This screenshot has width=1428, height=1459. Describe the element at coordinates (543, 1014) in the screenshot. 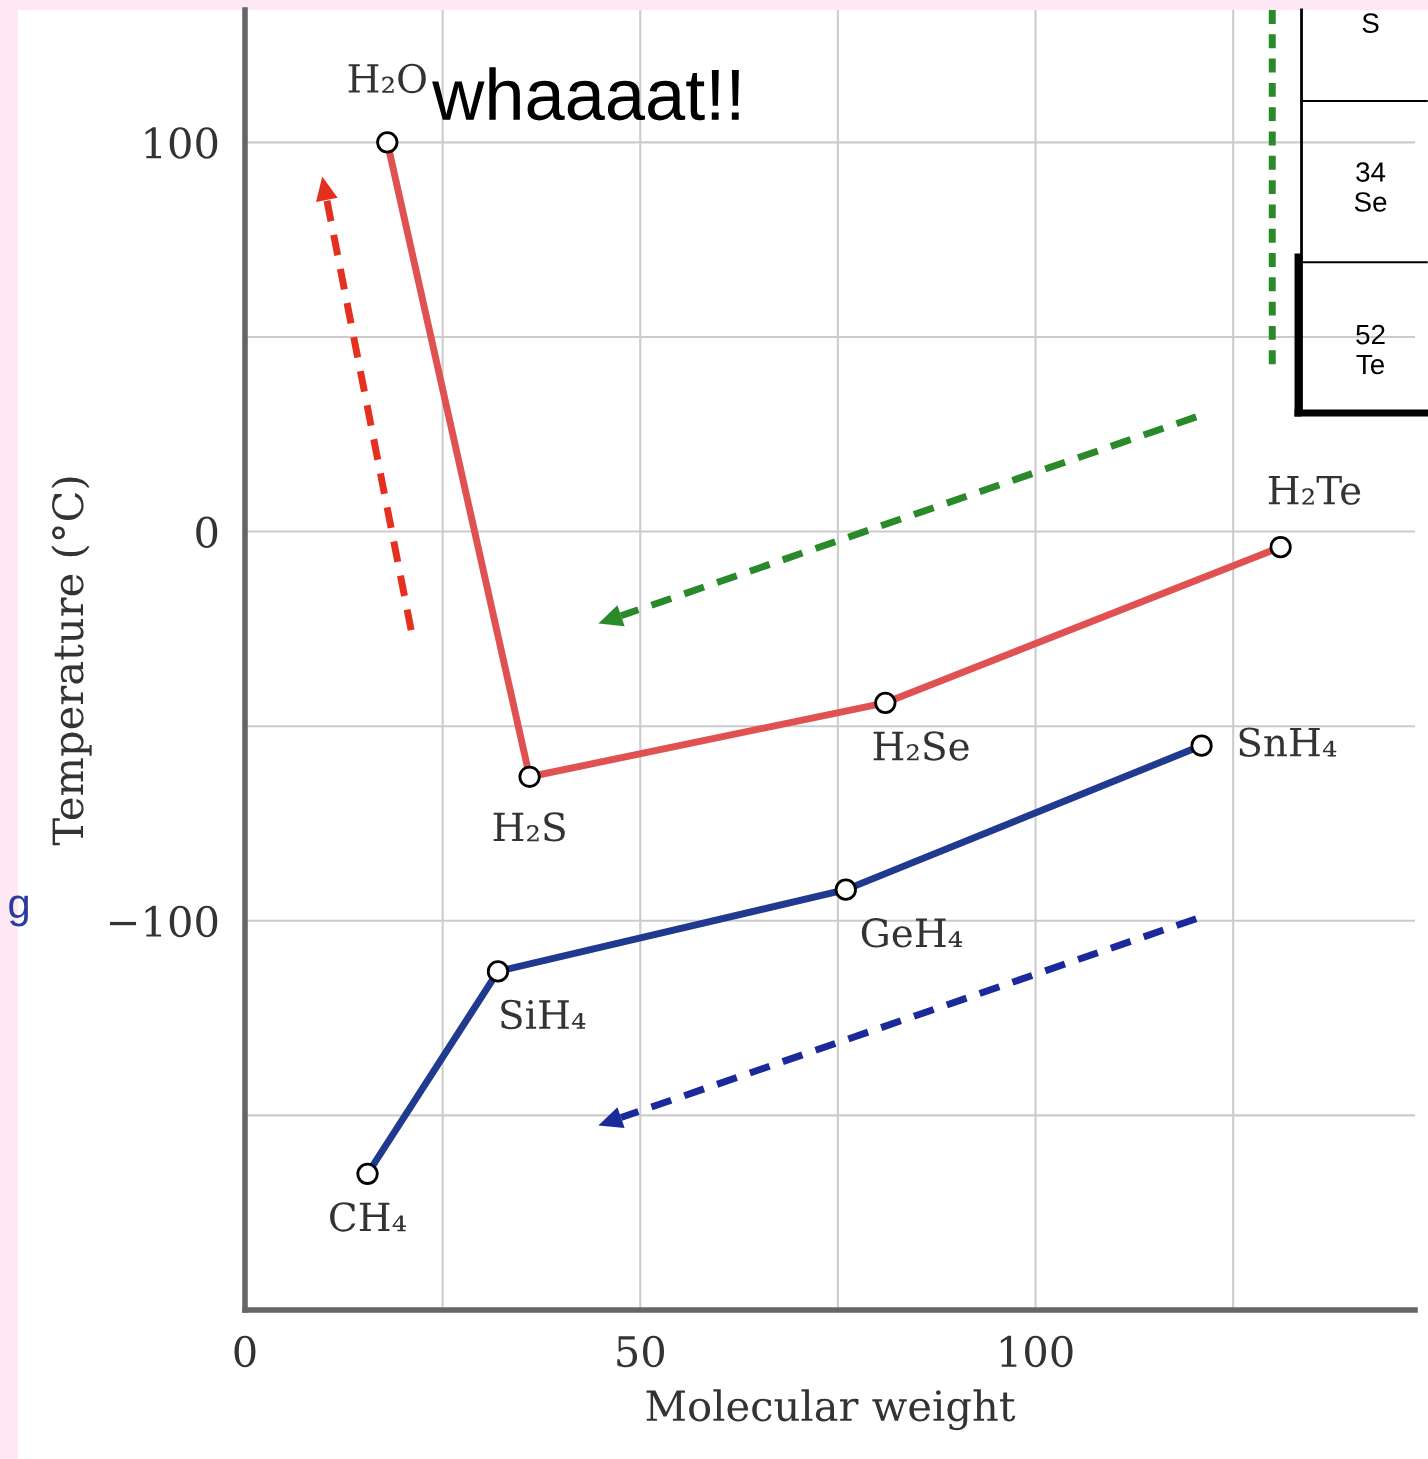

I see `annotation: SiH₄` at that location.